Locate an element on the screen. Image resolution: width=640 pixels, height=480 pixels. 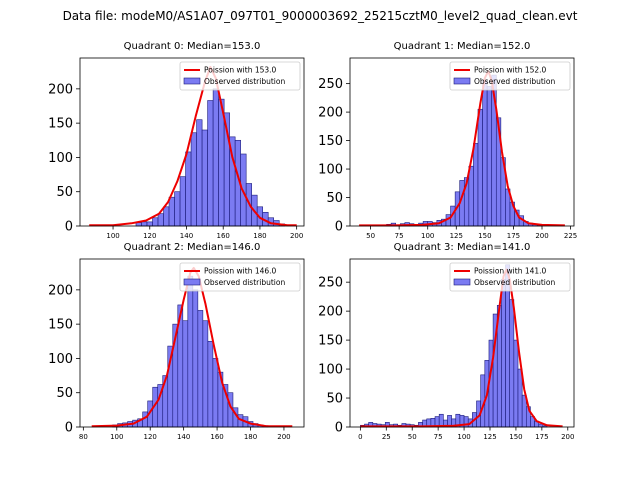
legend-model-label: Poission with 152.0 is located at coordinates (510, 70).